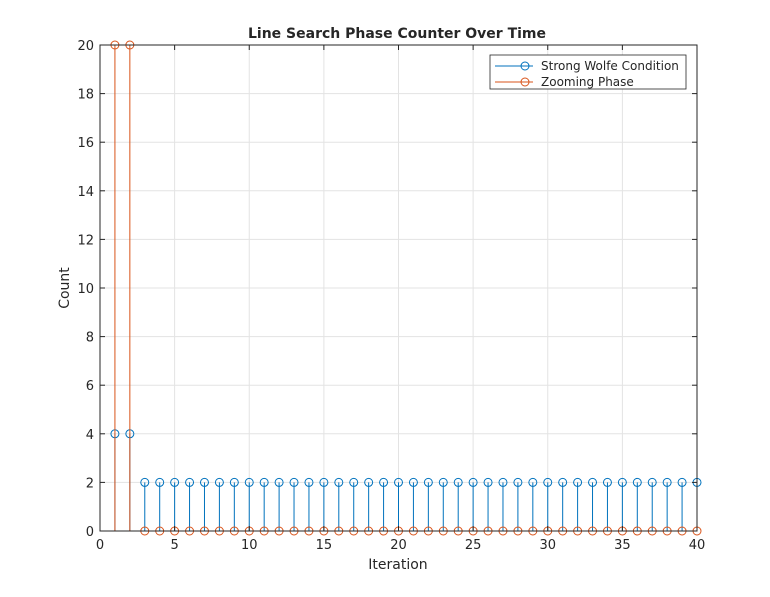 The image size is (770, 597). Describe the element at coordinates (100, 545) in the screenshot. I see `x-tick-label: 0` at that location.